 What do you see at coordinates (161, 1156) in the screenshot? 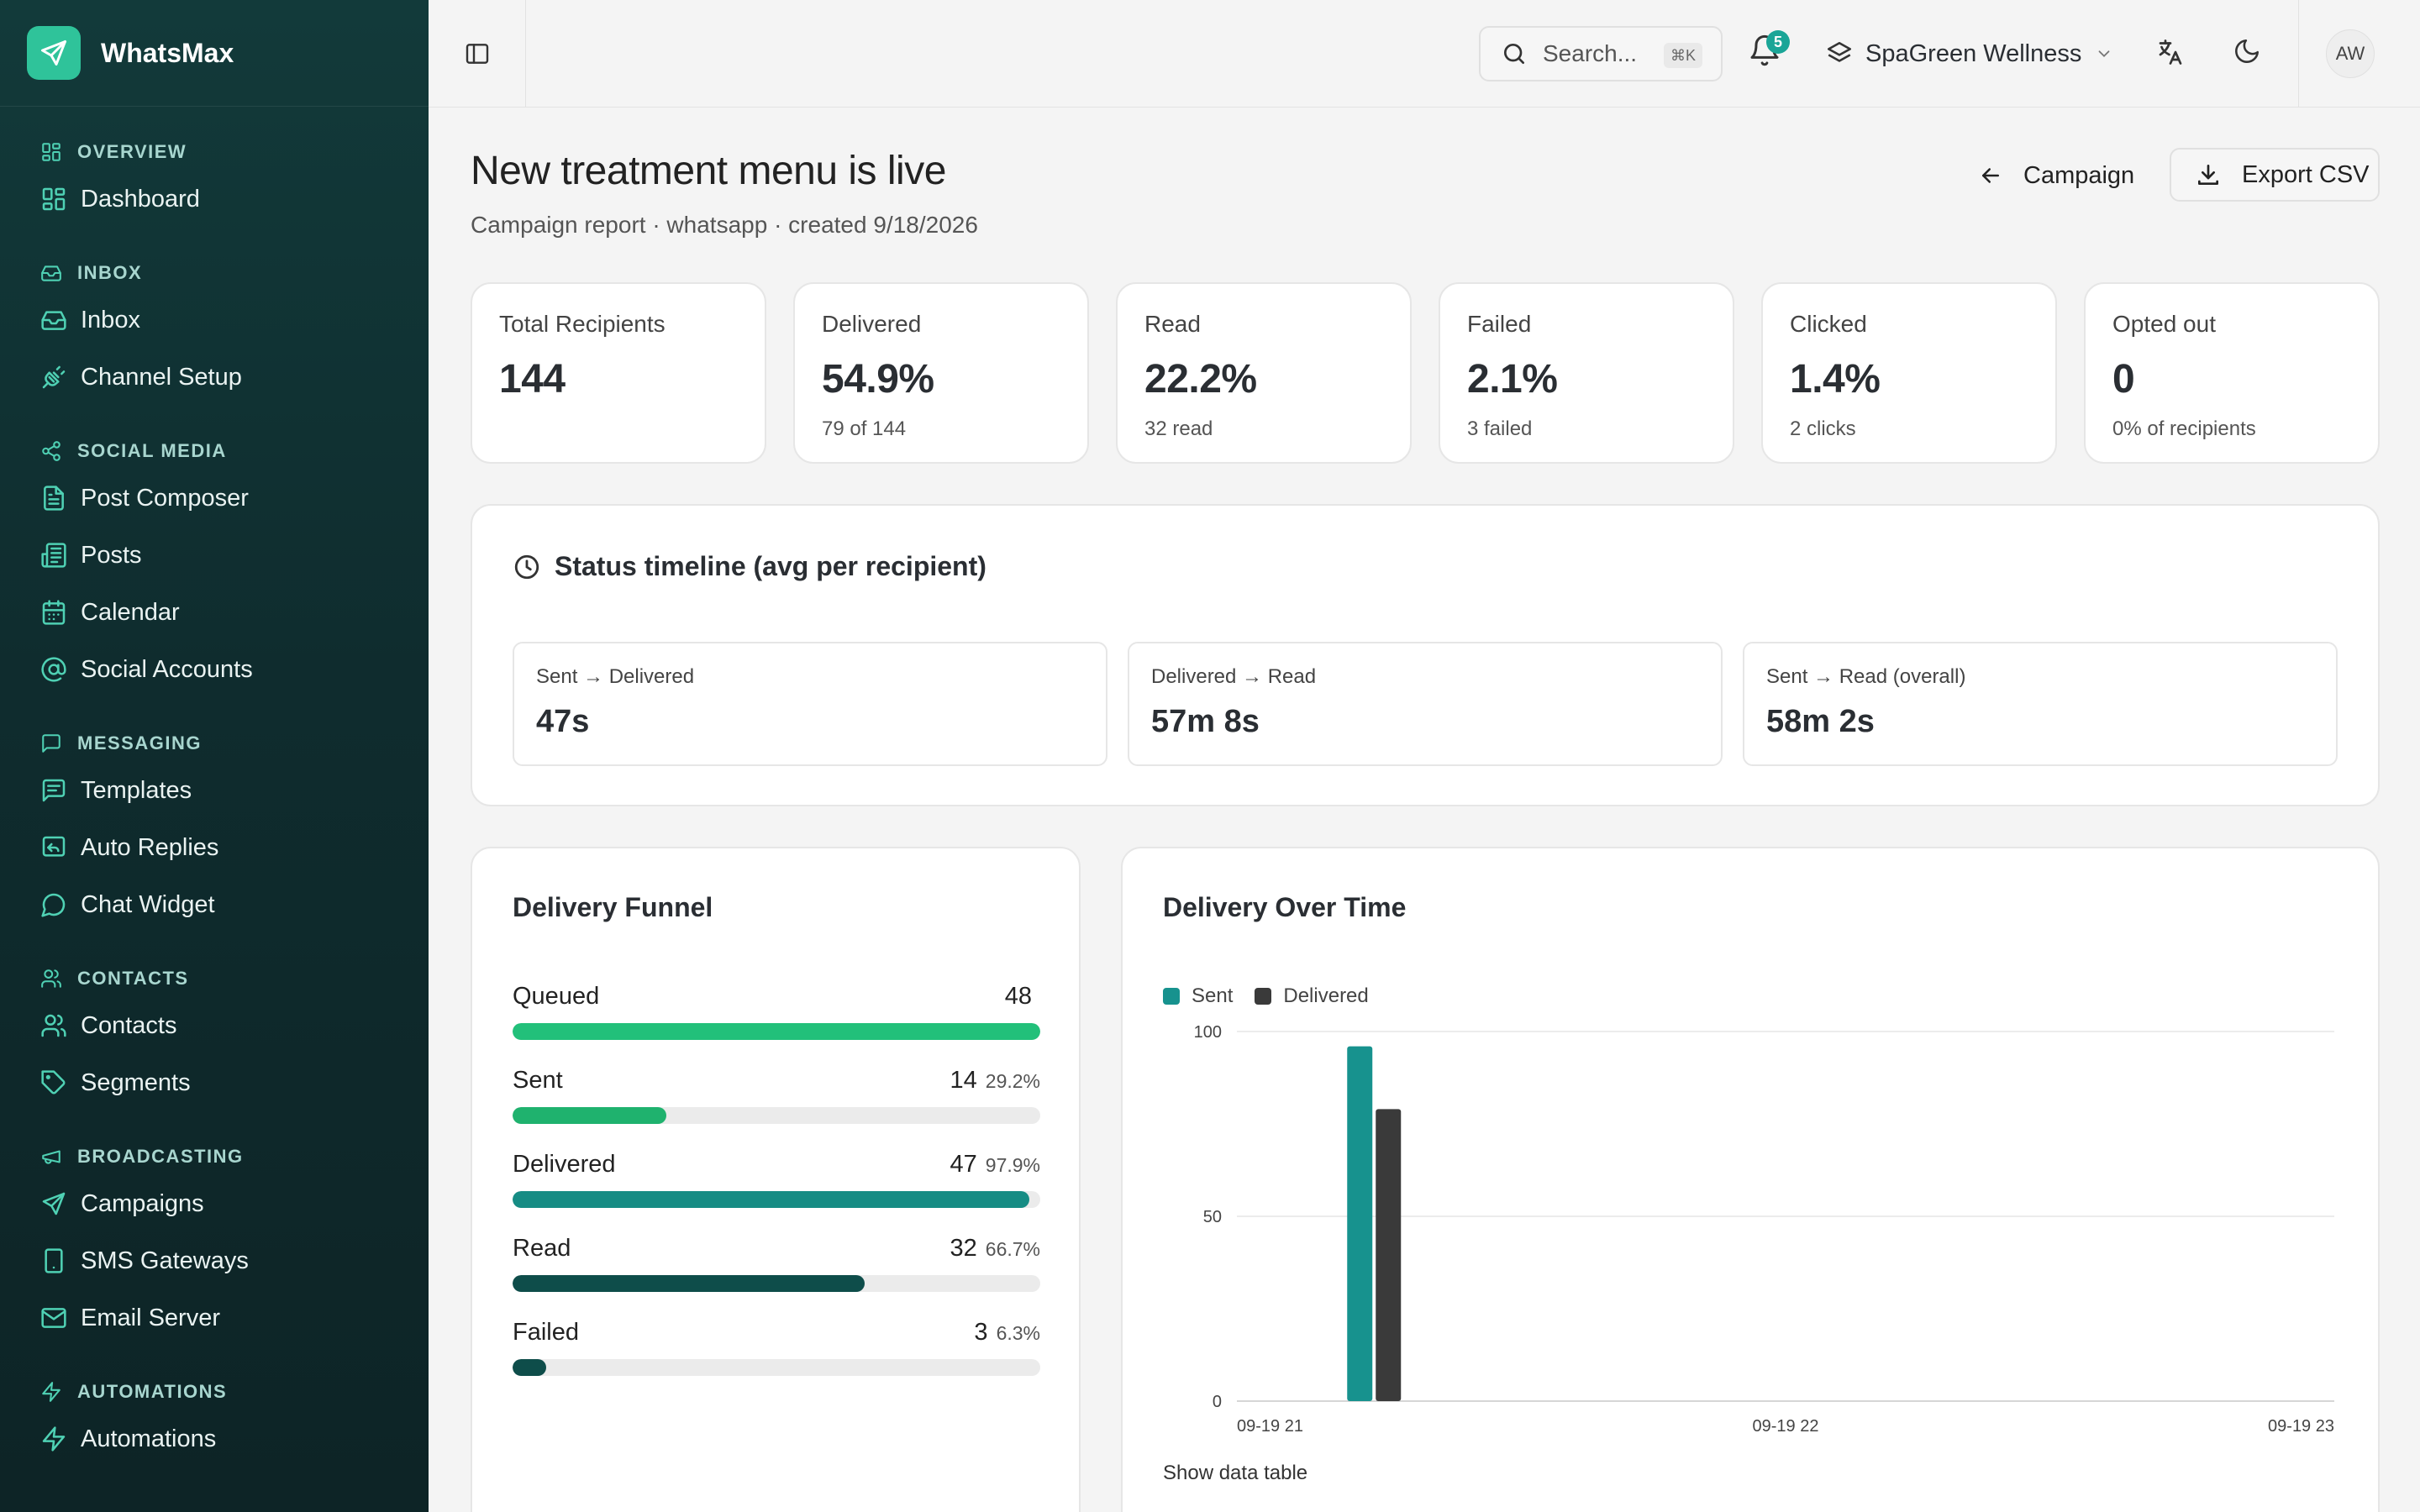
I see `sidebar-section-label: BROADCASTING` at bounding box center [161, 1156].